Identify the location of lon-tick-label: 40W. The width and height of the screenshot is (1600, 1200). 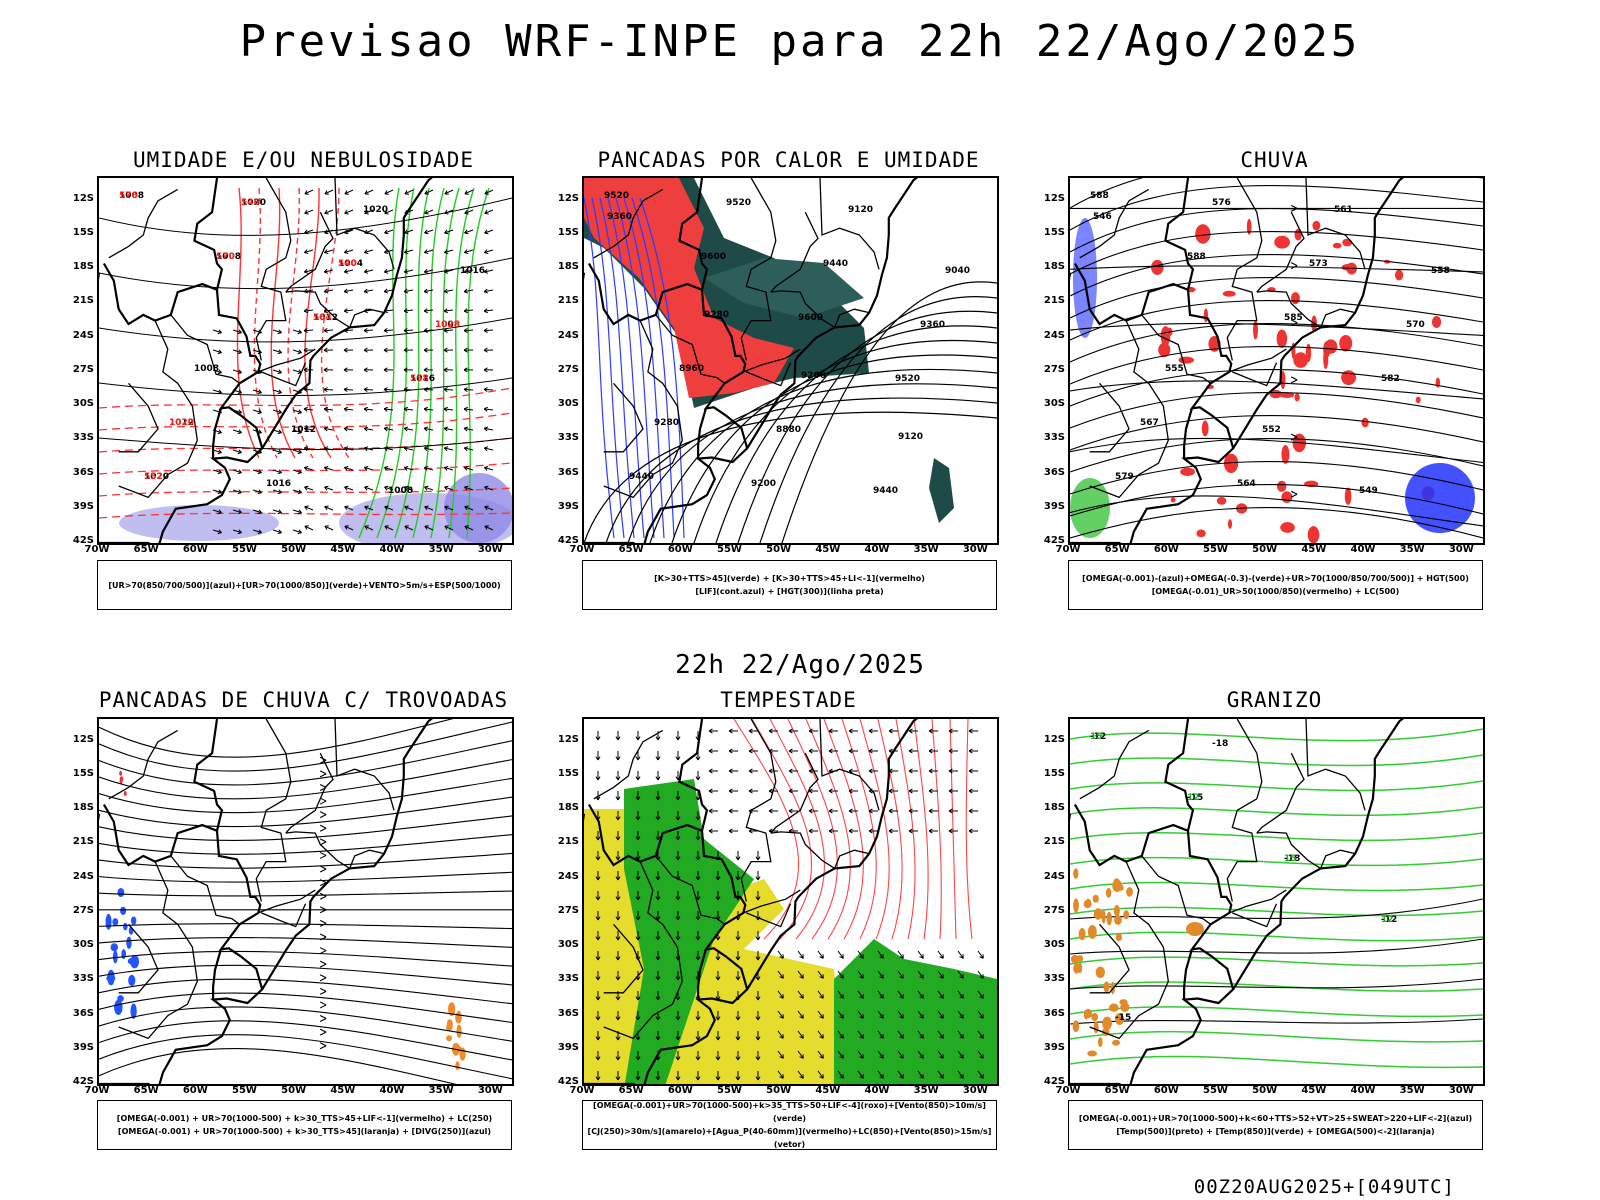
(877, 1090).